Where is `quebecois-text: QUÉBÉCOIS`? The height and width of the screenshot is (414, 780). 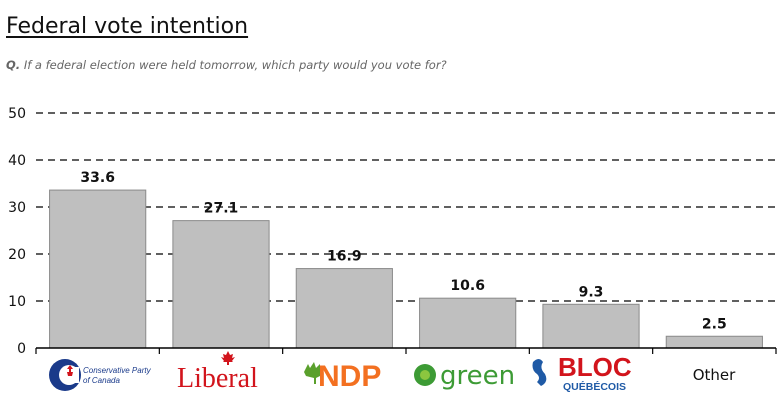
quebecois-text: QUÉBÉCOIS is located at coordinates (594, 386).